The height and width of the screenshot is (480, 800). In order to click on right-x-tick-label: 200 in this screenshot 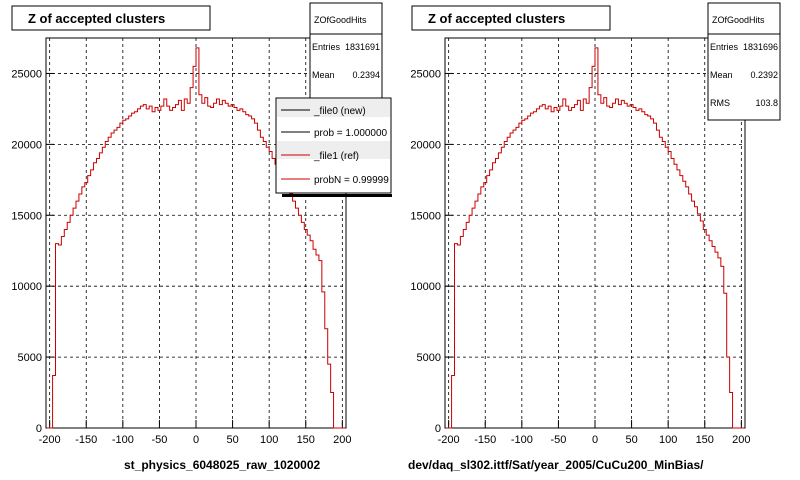, I will do `click(741, 440)`.